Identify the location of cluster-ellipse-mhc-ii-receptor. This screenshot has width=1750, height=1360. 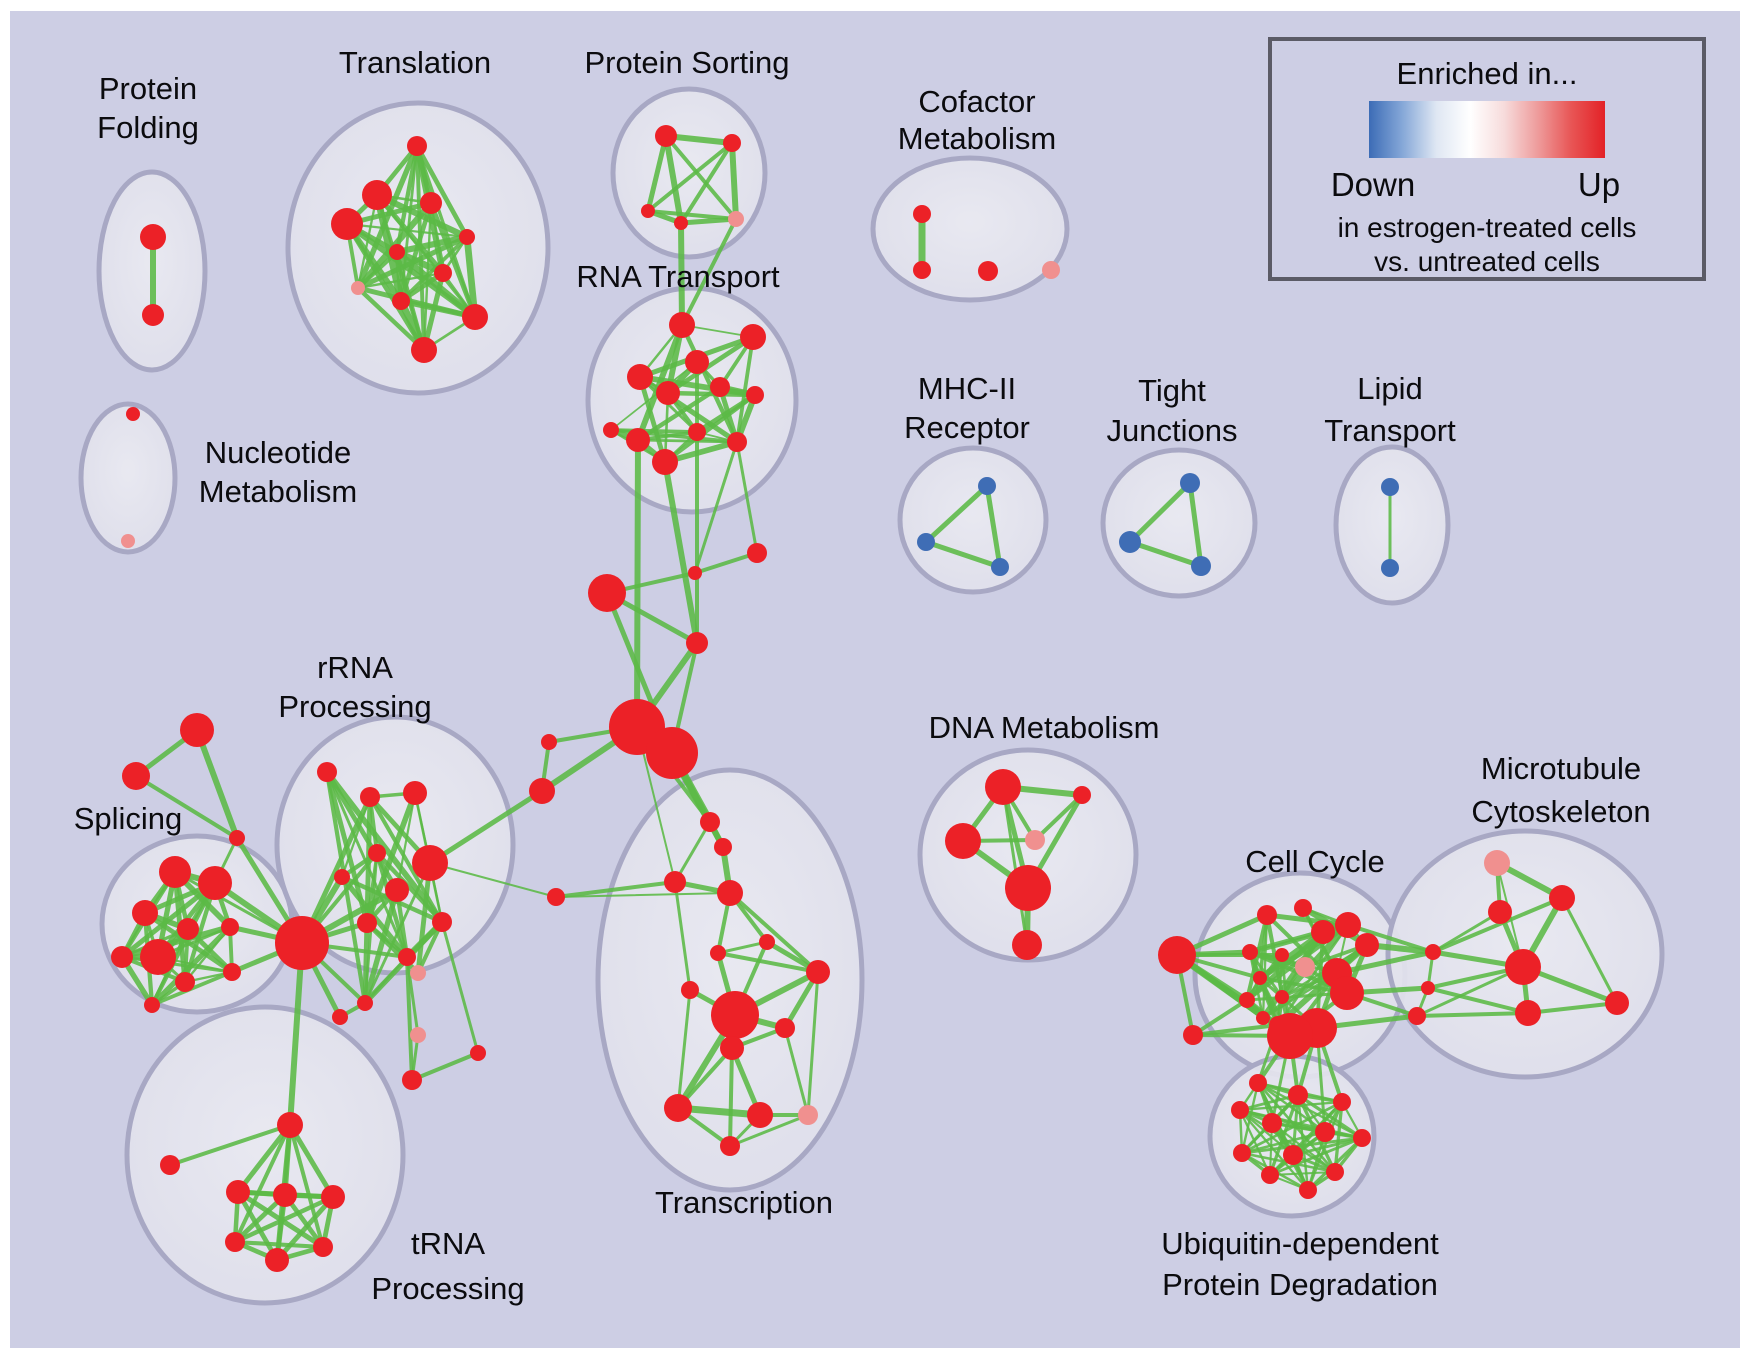
(973, 520).